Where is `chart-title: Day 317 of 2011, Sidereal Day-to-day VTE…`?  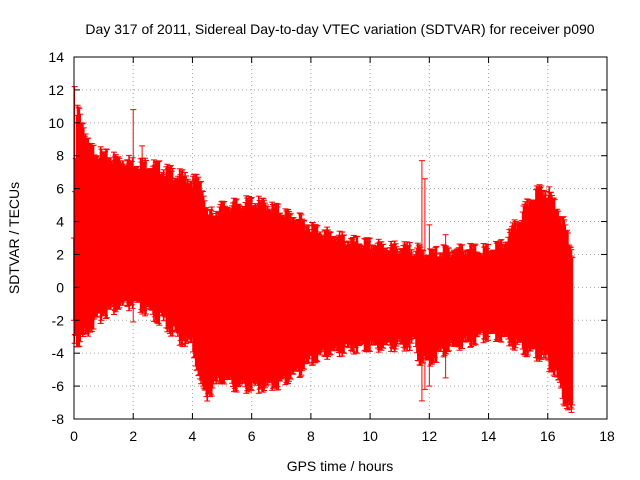
chart-title: Day 317 of 2011, Sidereal Day-to-day VTE… is located at coordinates (339, 29).